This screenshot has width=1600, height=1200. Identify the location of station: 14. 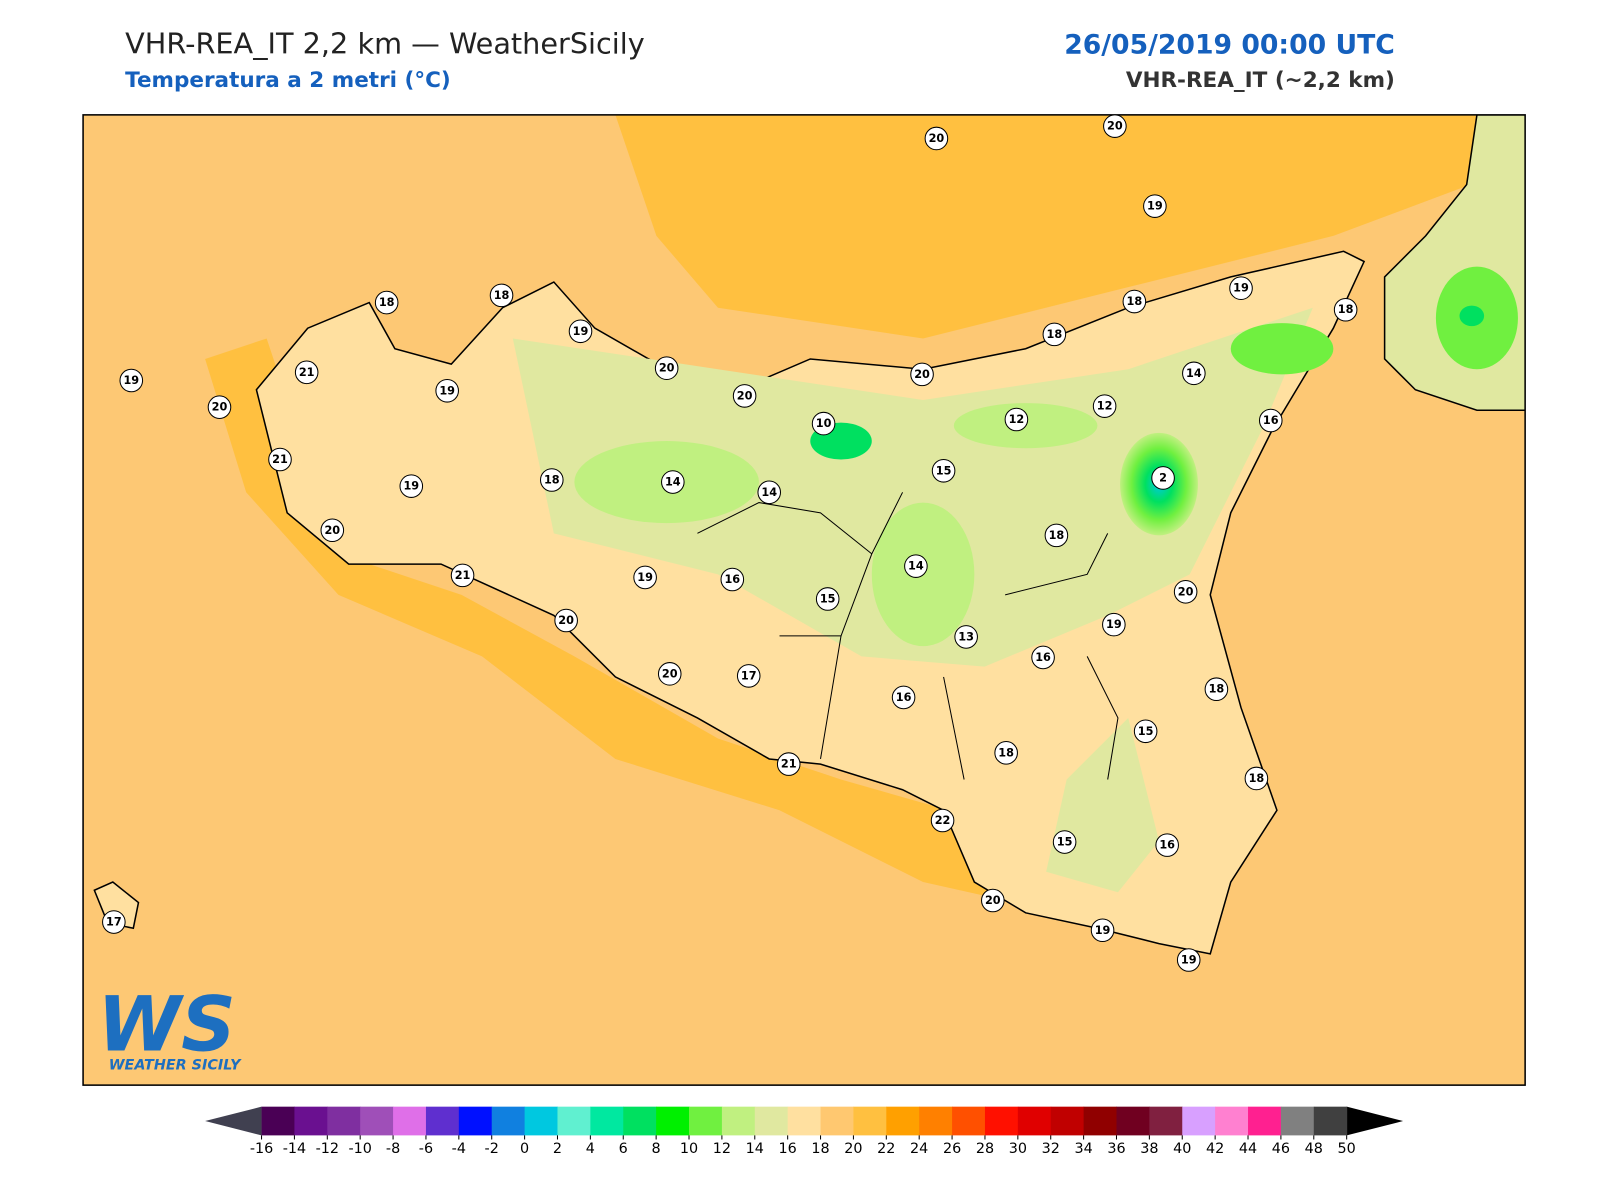
(1194, 373).